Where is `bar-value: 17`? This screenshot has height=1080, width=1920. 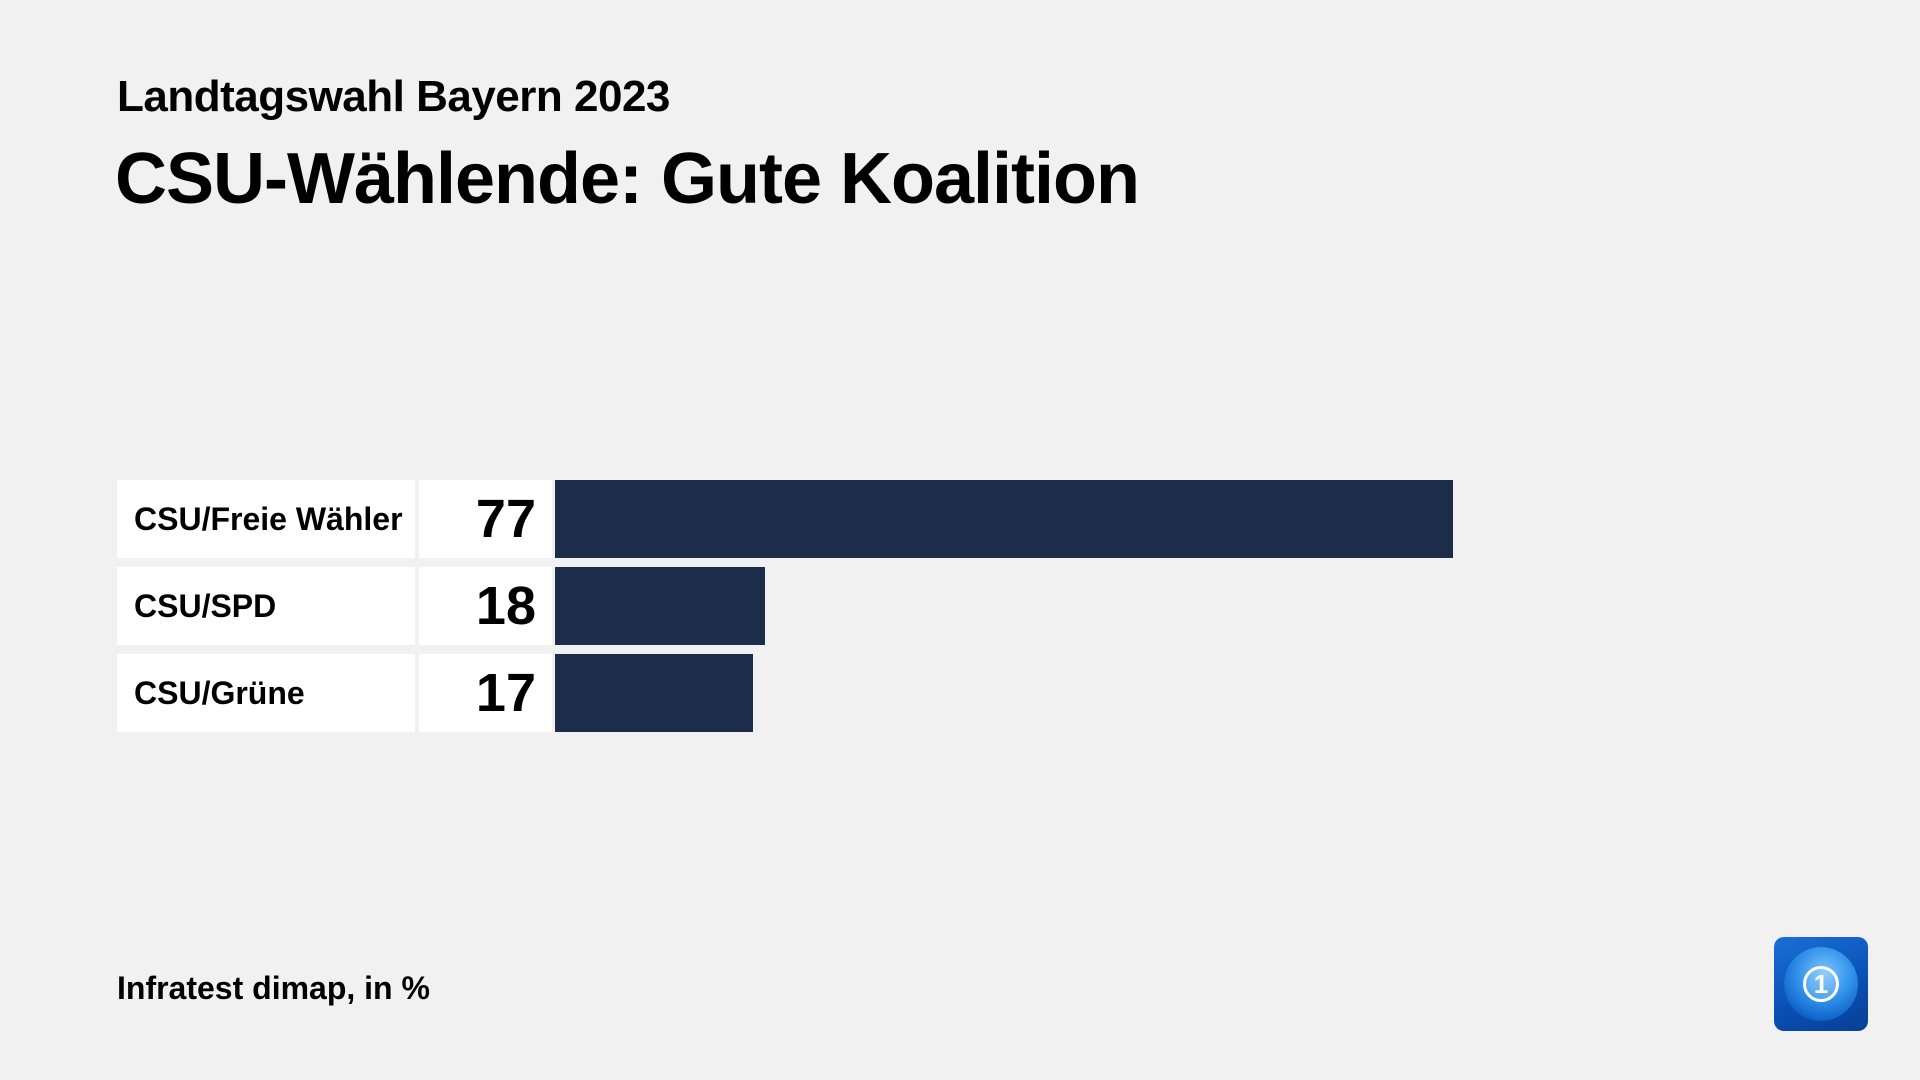
bar-value: 17 is located at coordinates (485, 693).